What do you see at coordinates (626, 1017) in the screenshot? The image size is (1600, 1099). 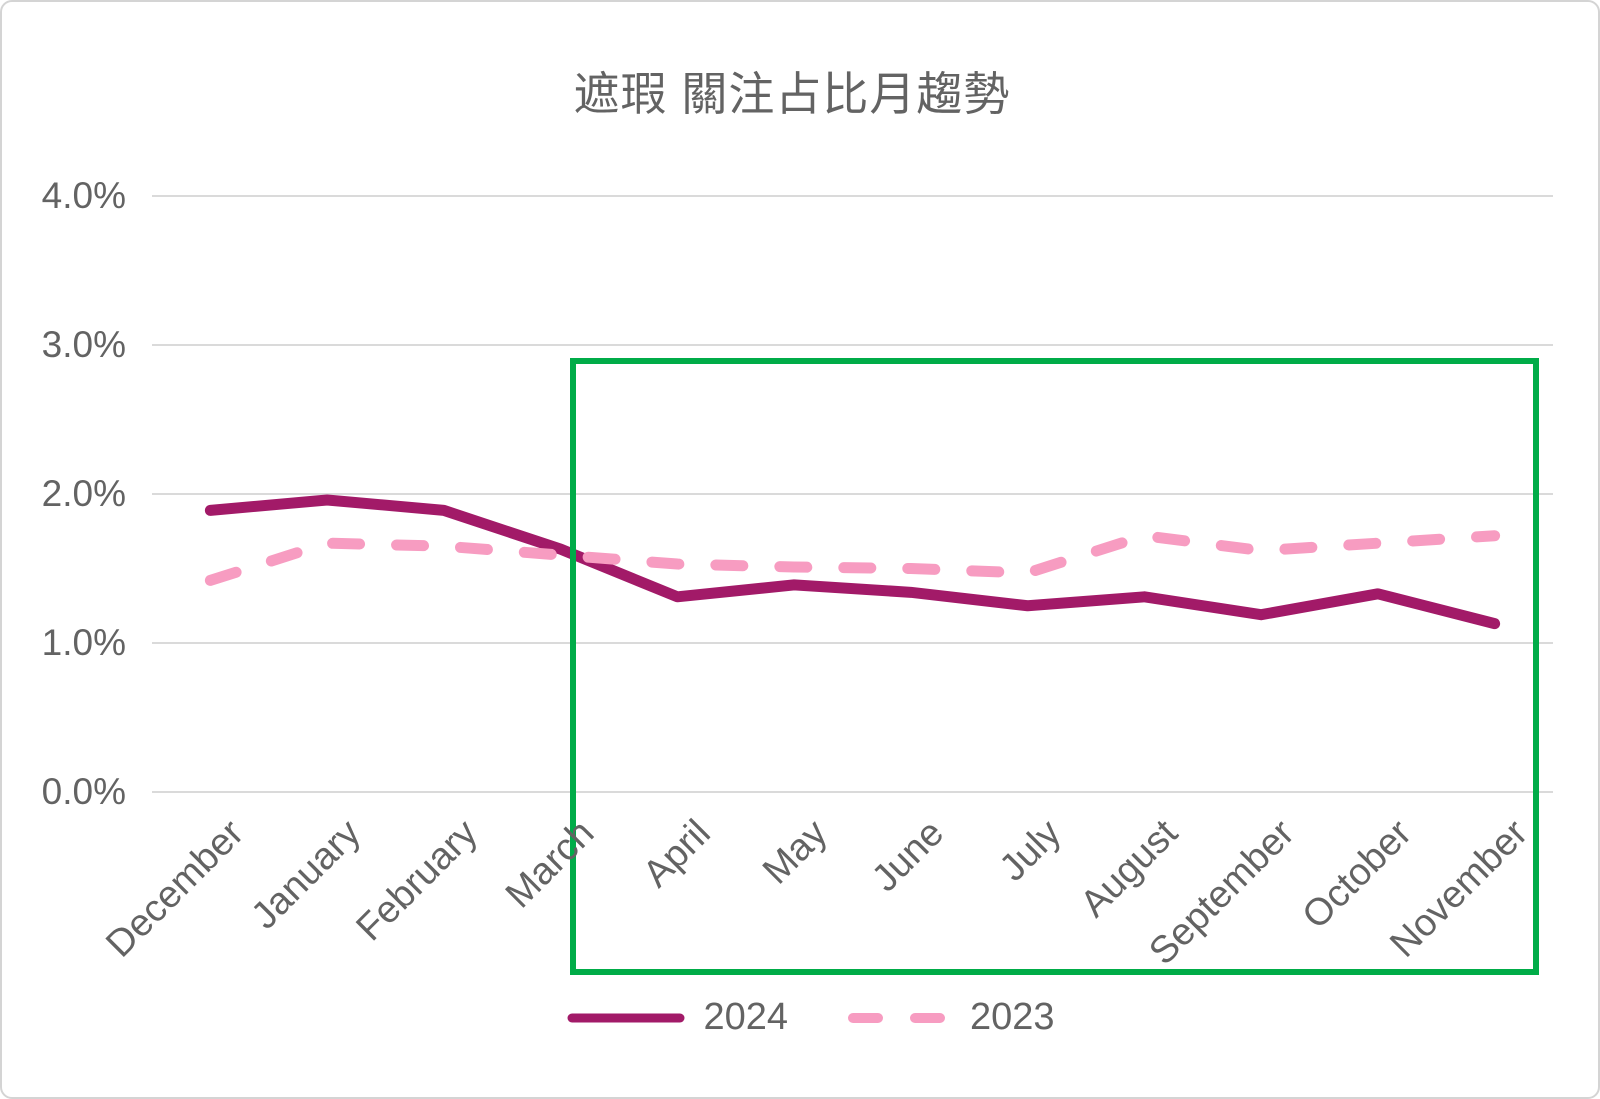 I see `legend-2024-line-swatch` at bounding box center [626, 1017].